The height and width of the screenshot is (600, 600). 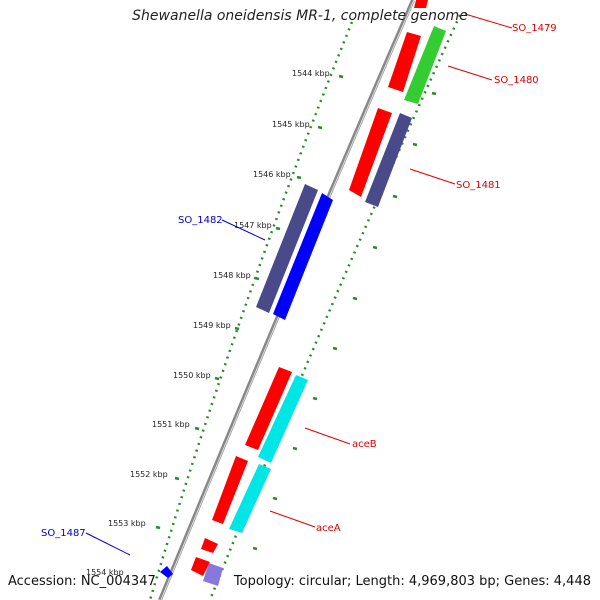 I want to click on scale-label: 1549 kbp, so click(x=212, y=325).